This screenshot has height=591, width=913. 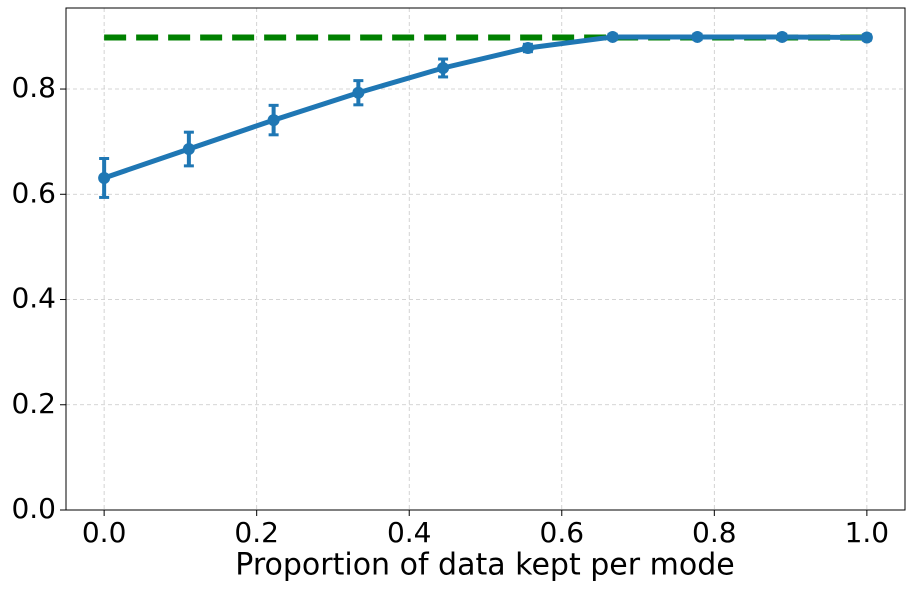 I want to click on x-tick-label: 0.4, so click(x=409, y=532).